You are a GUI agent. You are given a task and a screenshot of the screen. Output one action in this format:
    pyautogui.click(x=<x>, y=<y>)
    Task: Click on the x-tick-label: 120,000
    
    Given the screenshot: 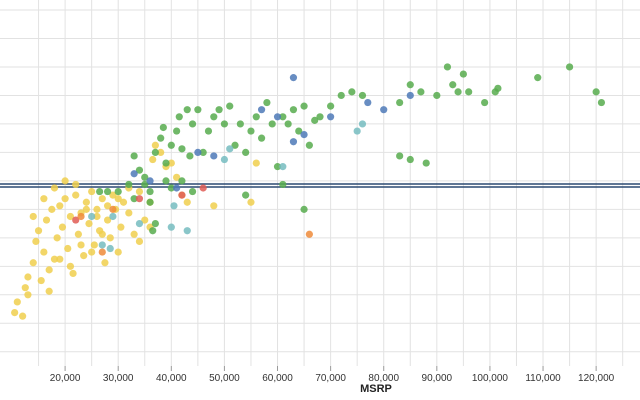 What is the action you would take?
    pyautogui.click(x=596, y=378)
    